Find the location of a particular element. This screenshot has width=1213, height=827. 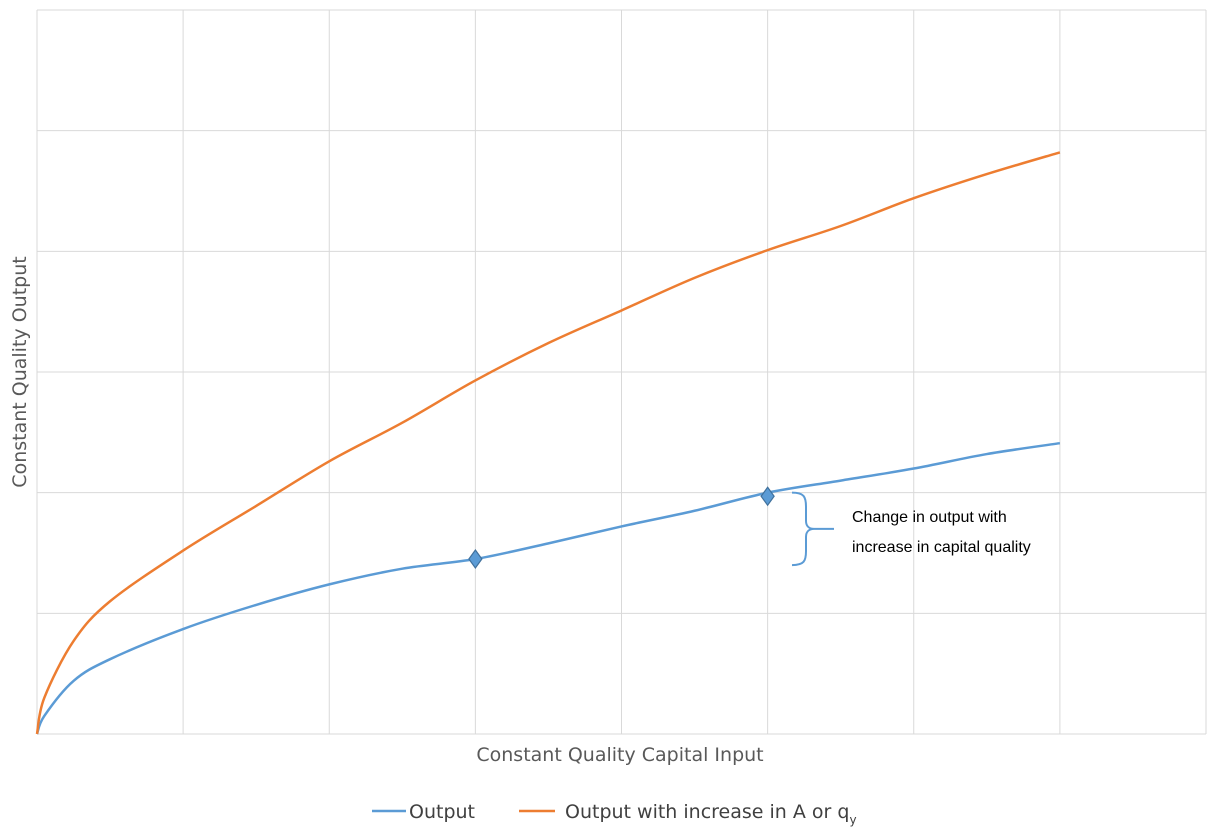

legend-label-output-increase: Output with increase in A or qy is located at coordinates (711, 814).